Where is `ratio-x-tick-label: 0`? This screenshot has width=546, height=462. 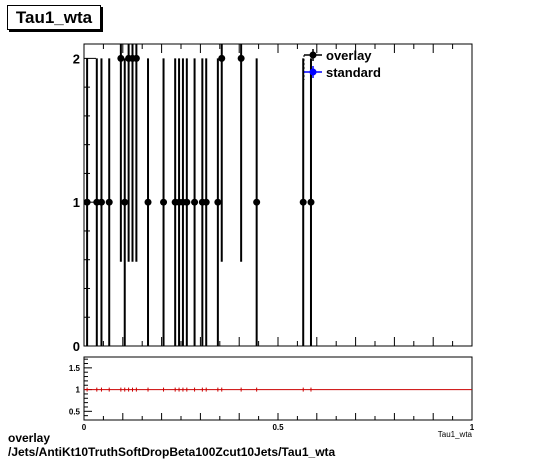 ratio-x-tick-label: 0 is located at coordinates (84, 427).